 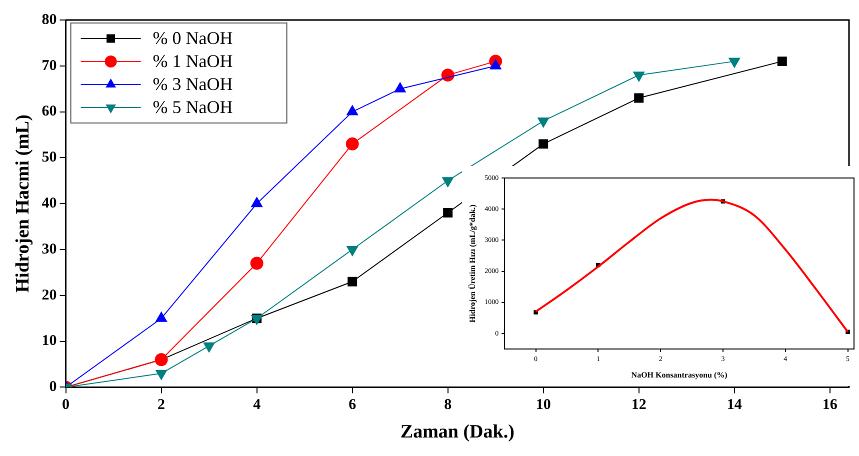 I want to click on legend-label: % 0 NaOH, so click(x=192, y=38).